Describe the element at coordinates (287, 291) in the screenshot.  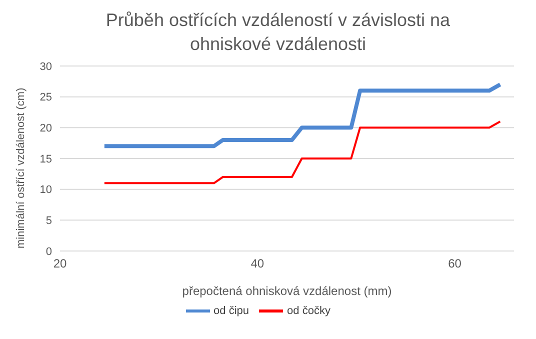
I see `x-axis-title: přepočtená ohnisková vzdálenost (mm)` at that location.